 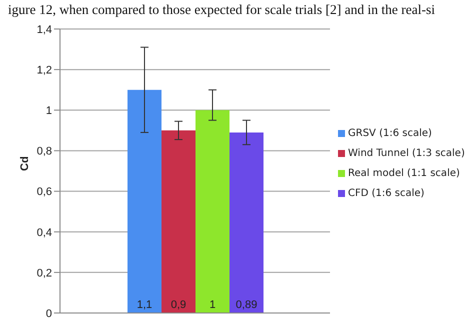 I want to click on y-tick-label: 0,2, so click(x=44, y=273).